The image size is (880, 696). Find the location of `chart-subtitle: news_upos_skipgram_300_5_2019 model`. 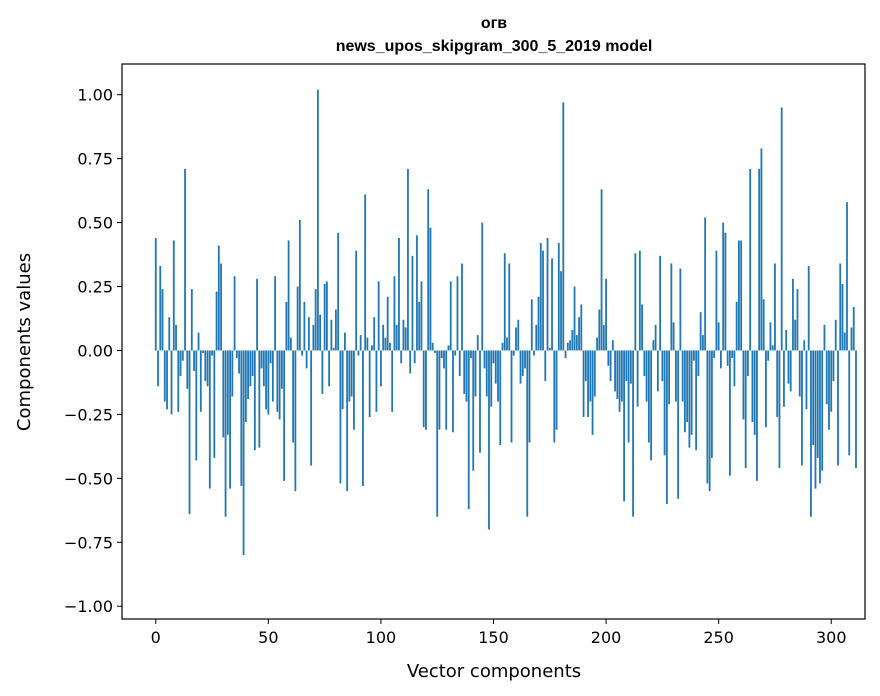

chart-subtitle: news_upos_skipgram_300_5_2019 model is located at coordinates (494, 46).